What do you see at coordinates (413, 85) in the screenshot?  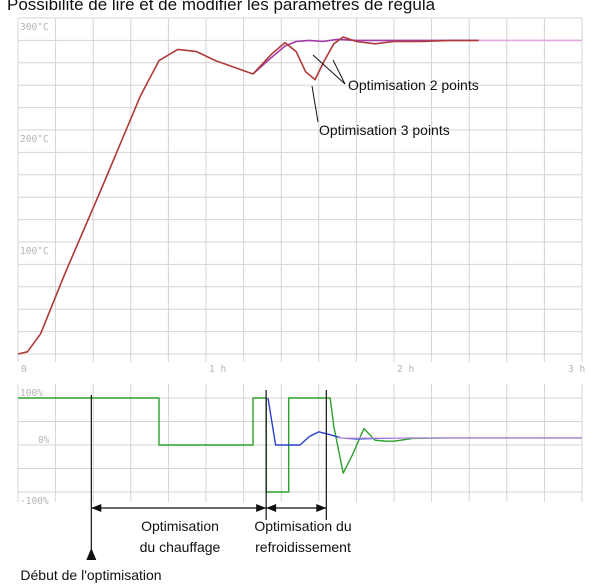 I see `label-optimisation-2-points: Optimisation 2 points` at bounding box center [413, 85].